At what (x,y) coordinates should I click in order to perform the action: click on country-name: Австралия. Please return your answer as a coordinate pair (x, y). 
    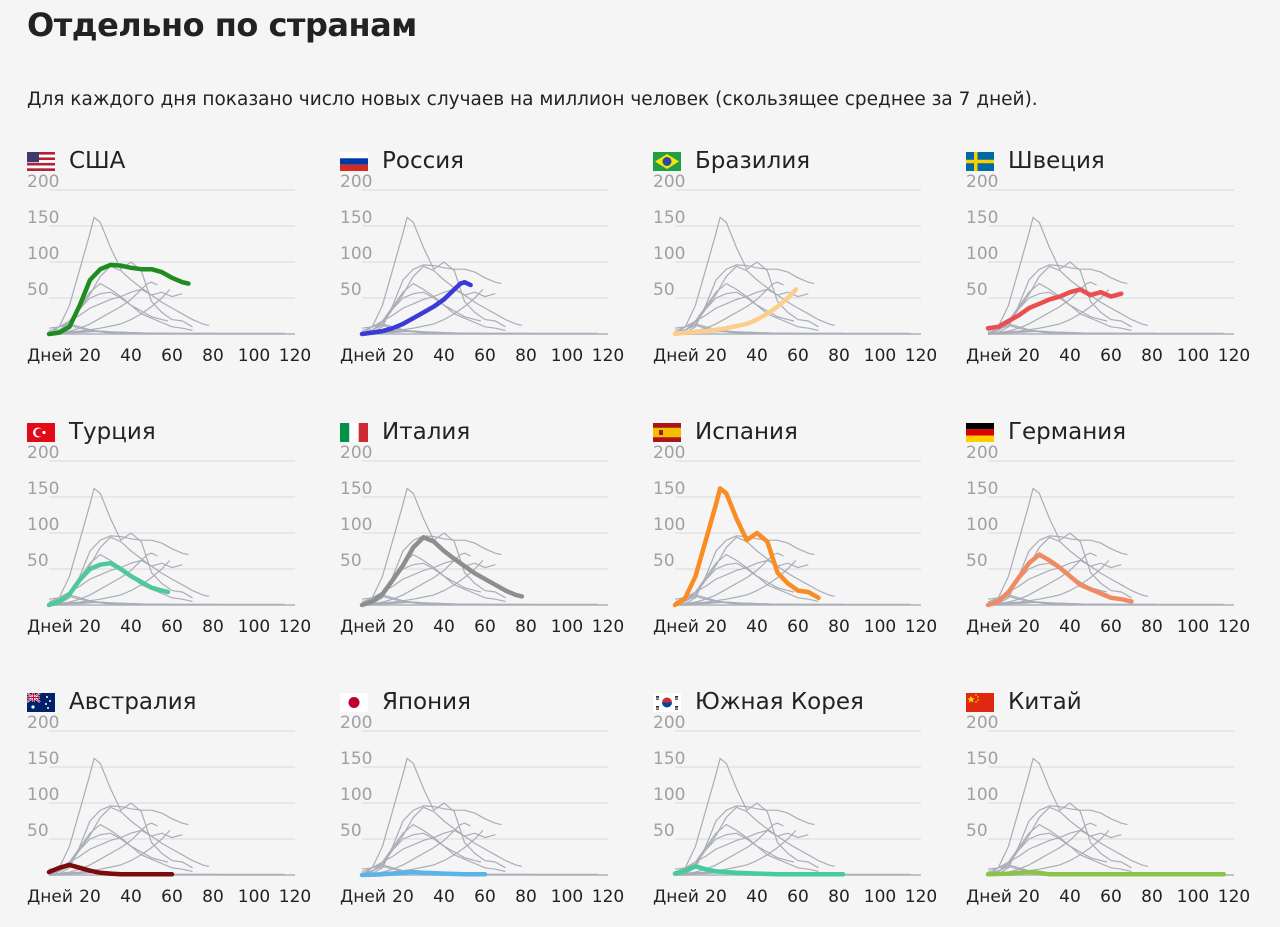
    Looking at the image, I should click on (133, 702).